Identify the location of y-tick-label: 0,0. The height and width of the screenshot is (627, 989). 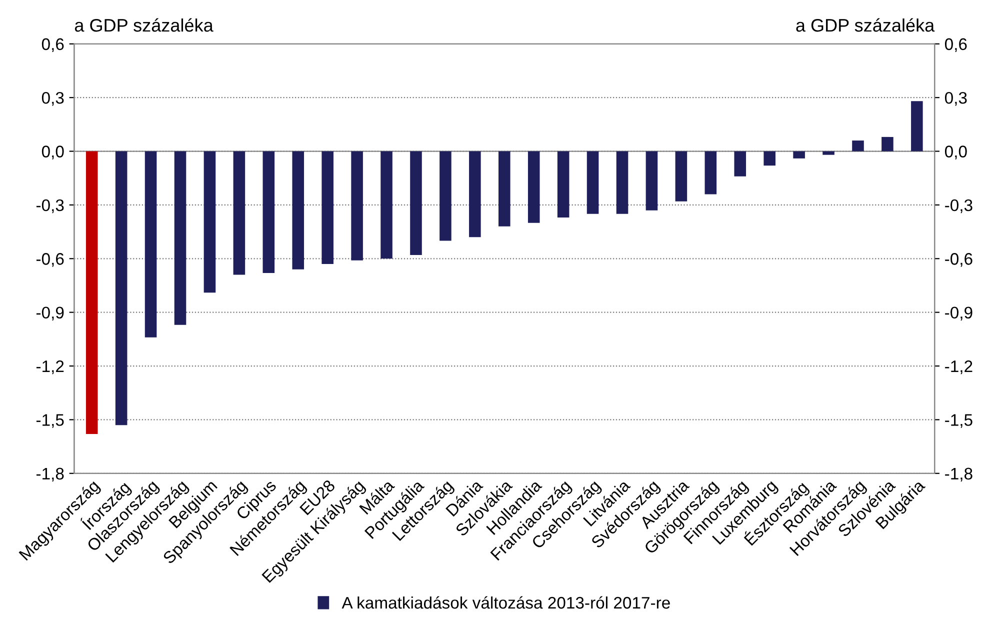
(53, 153).